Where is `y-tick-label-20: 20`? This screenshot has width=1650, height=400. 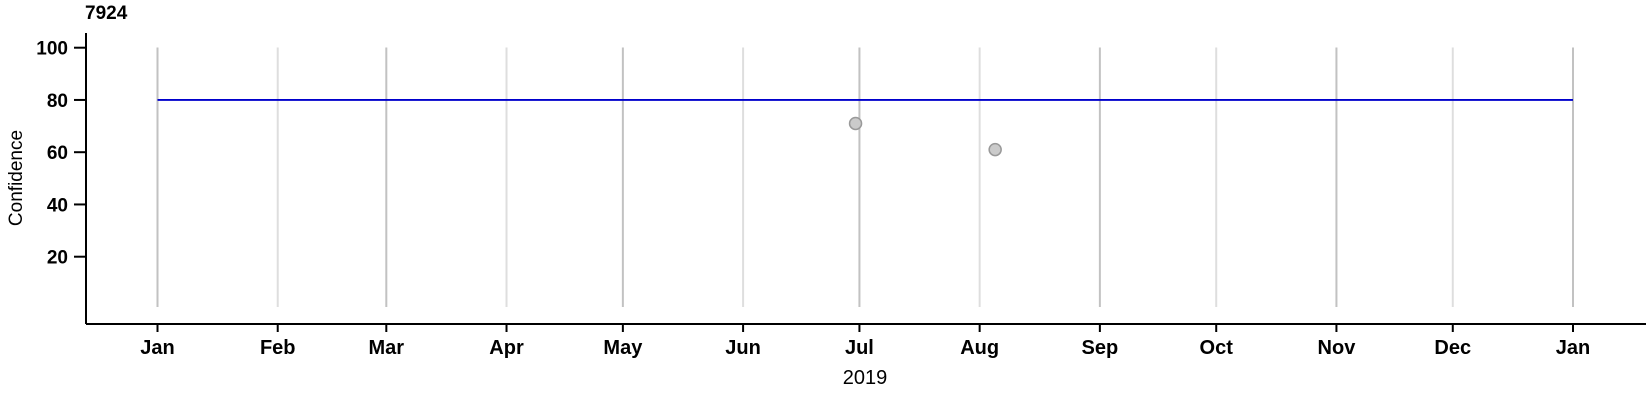
y-tick-label-20: 20 is located at coordinates (57, 258).